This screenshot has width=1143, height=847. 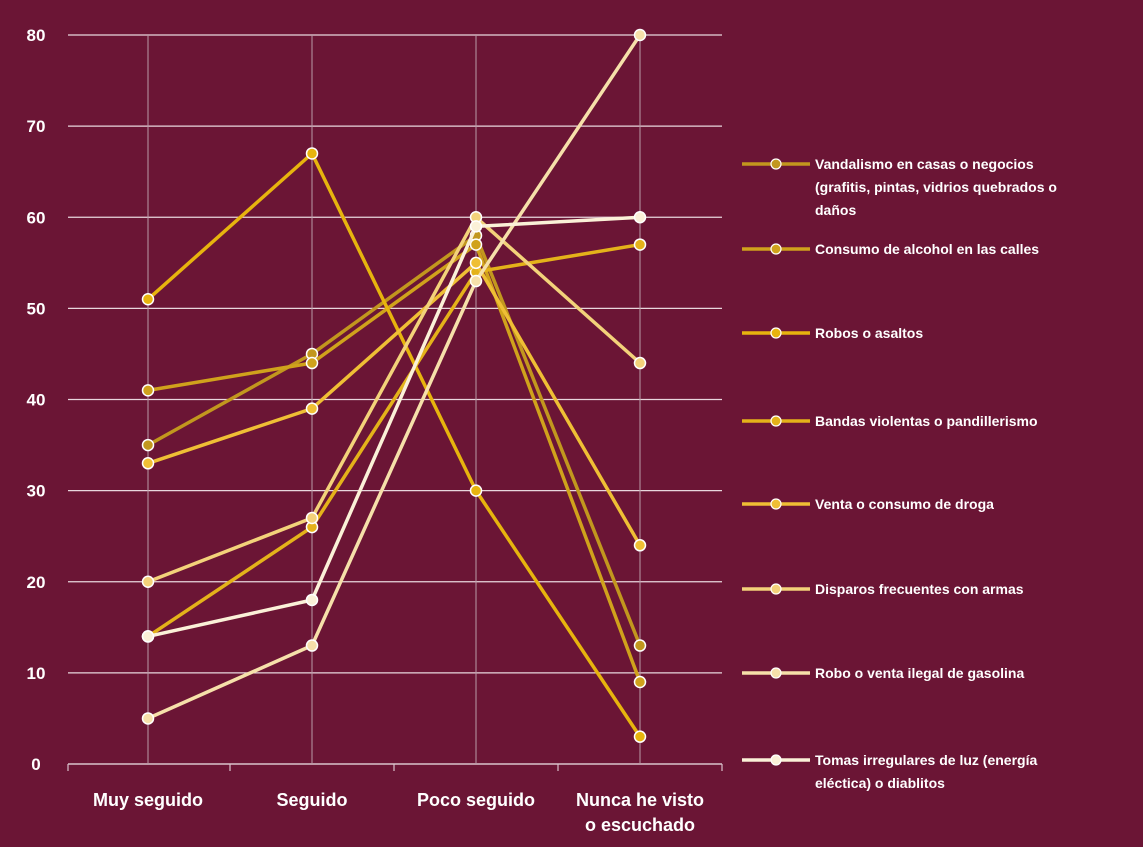 I want to click on legend-entry-label: (grafitis, pintas, vidrios quebrados o, so click(x=936, y=187).